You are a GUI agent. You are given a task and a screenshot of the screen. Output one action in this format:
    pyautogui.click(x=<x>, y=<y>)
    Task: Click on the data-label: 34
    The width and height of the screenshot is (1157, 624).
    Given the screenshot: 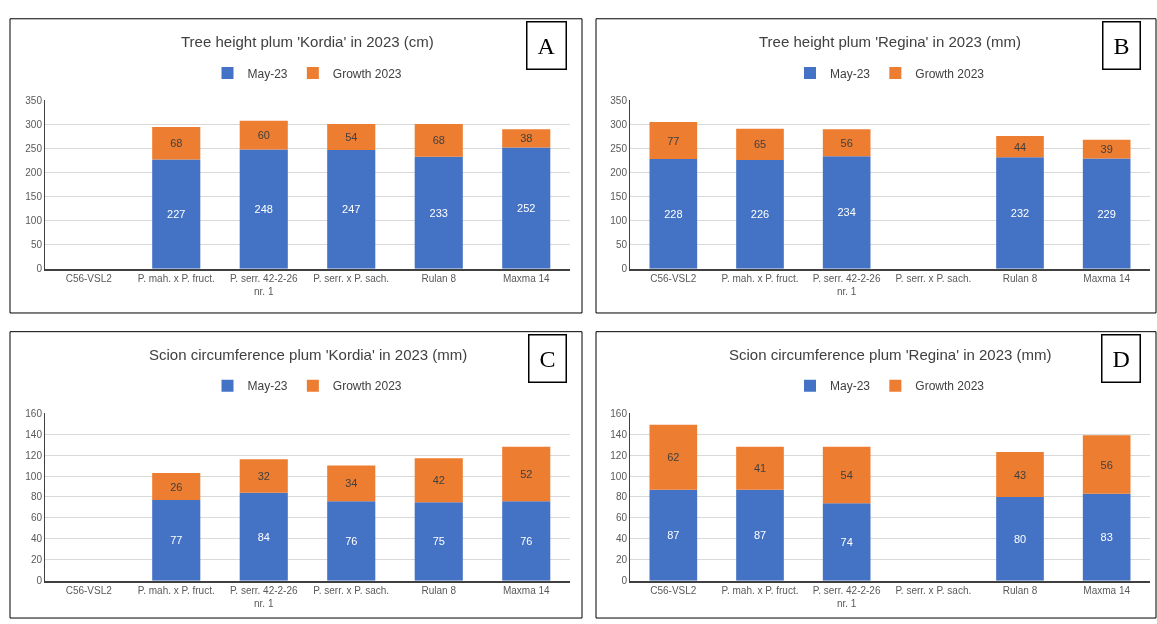 What is the action you would take?
    pyautogui.click(x=351, y=483)
    